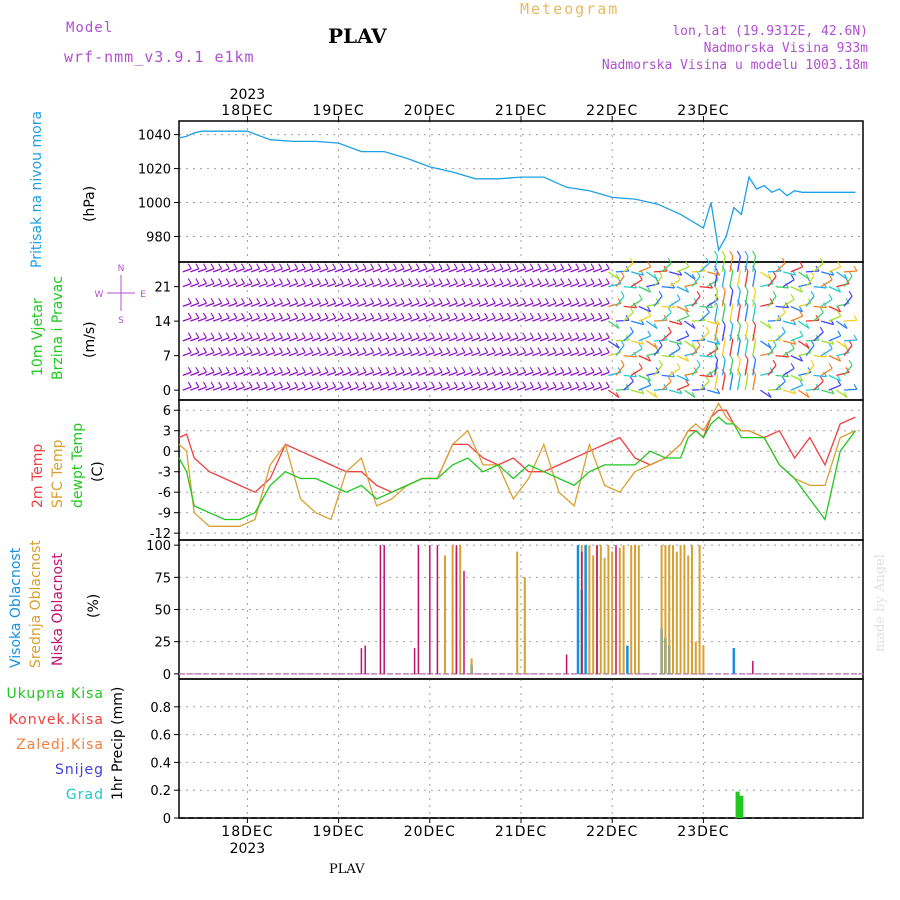 The width and height of the screenshot is (900, 900). What do you see at coordinates (734, 661) in the screenshot?
I see `high-cloud-bar` at bounding box center [734, 661].